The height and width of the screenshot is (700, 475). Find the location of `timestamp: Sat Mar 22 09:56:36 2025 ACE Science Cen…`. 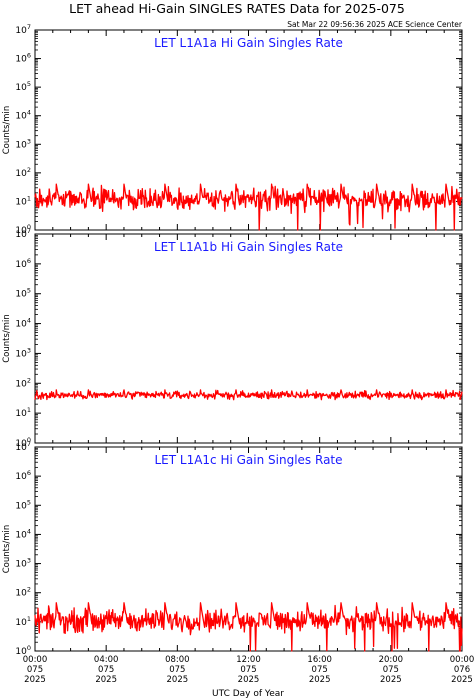

timestamp: Sat Mar 22 09:56:36 2025 ACE Science Cen… is located at coordinates (375, 24).